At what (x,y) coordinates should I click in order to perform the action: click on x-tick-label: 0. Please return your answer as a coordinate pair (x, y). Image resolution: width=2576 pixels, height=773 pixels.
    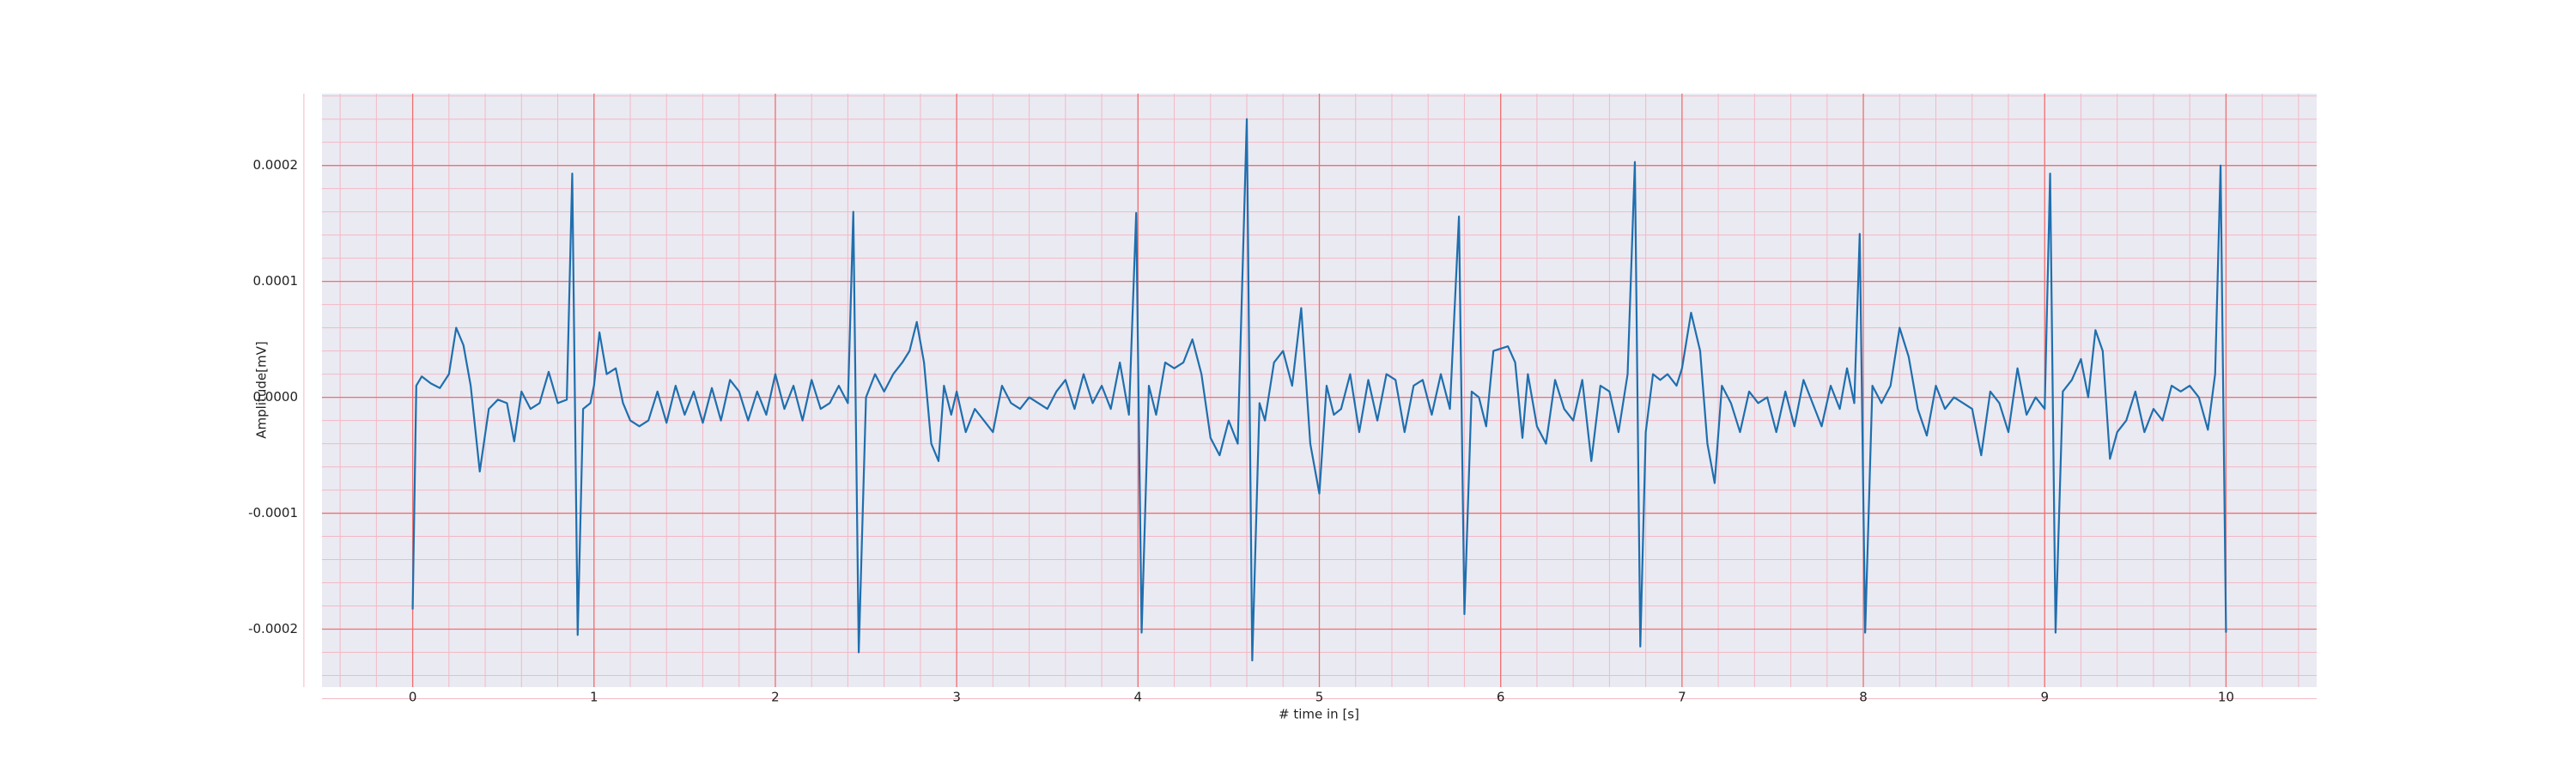
    Looking at the image, I should click on (413, 697).